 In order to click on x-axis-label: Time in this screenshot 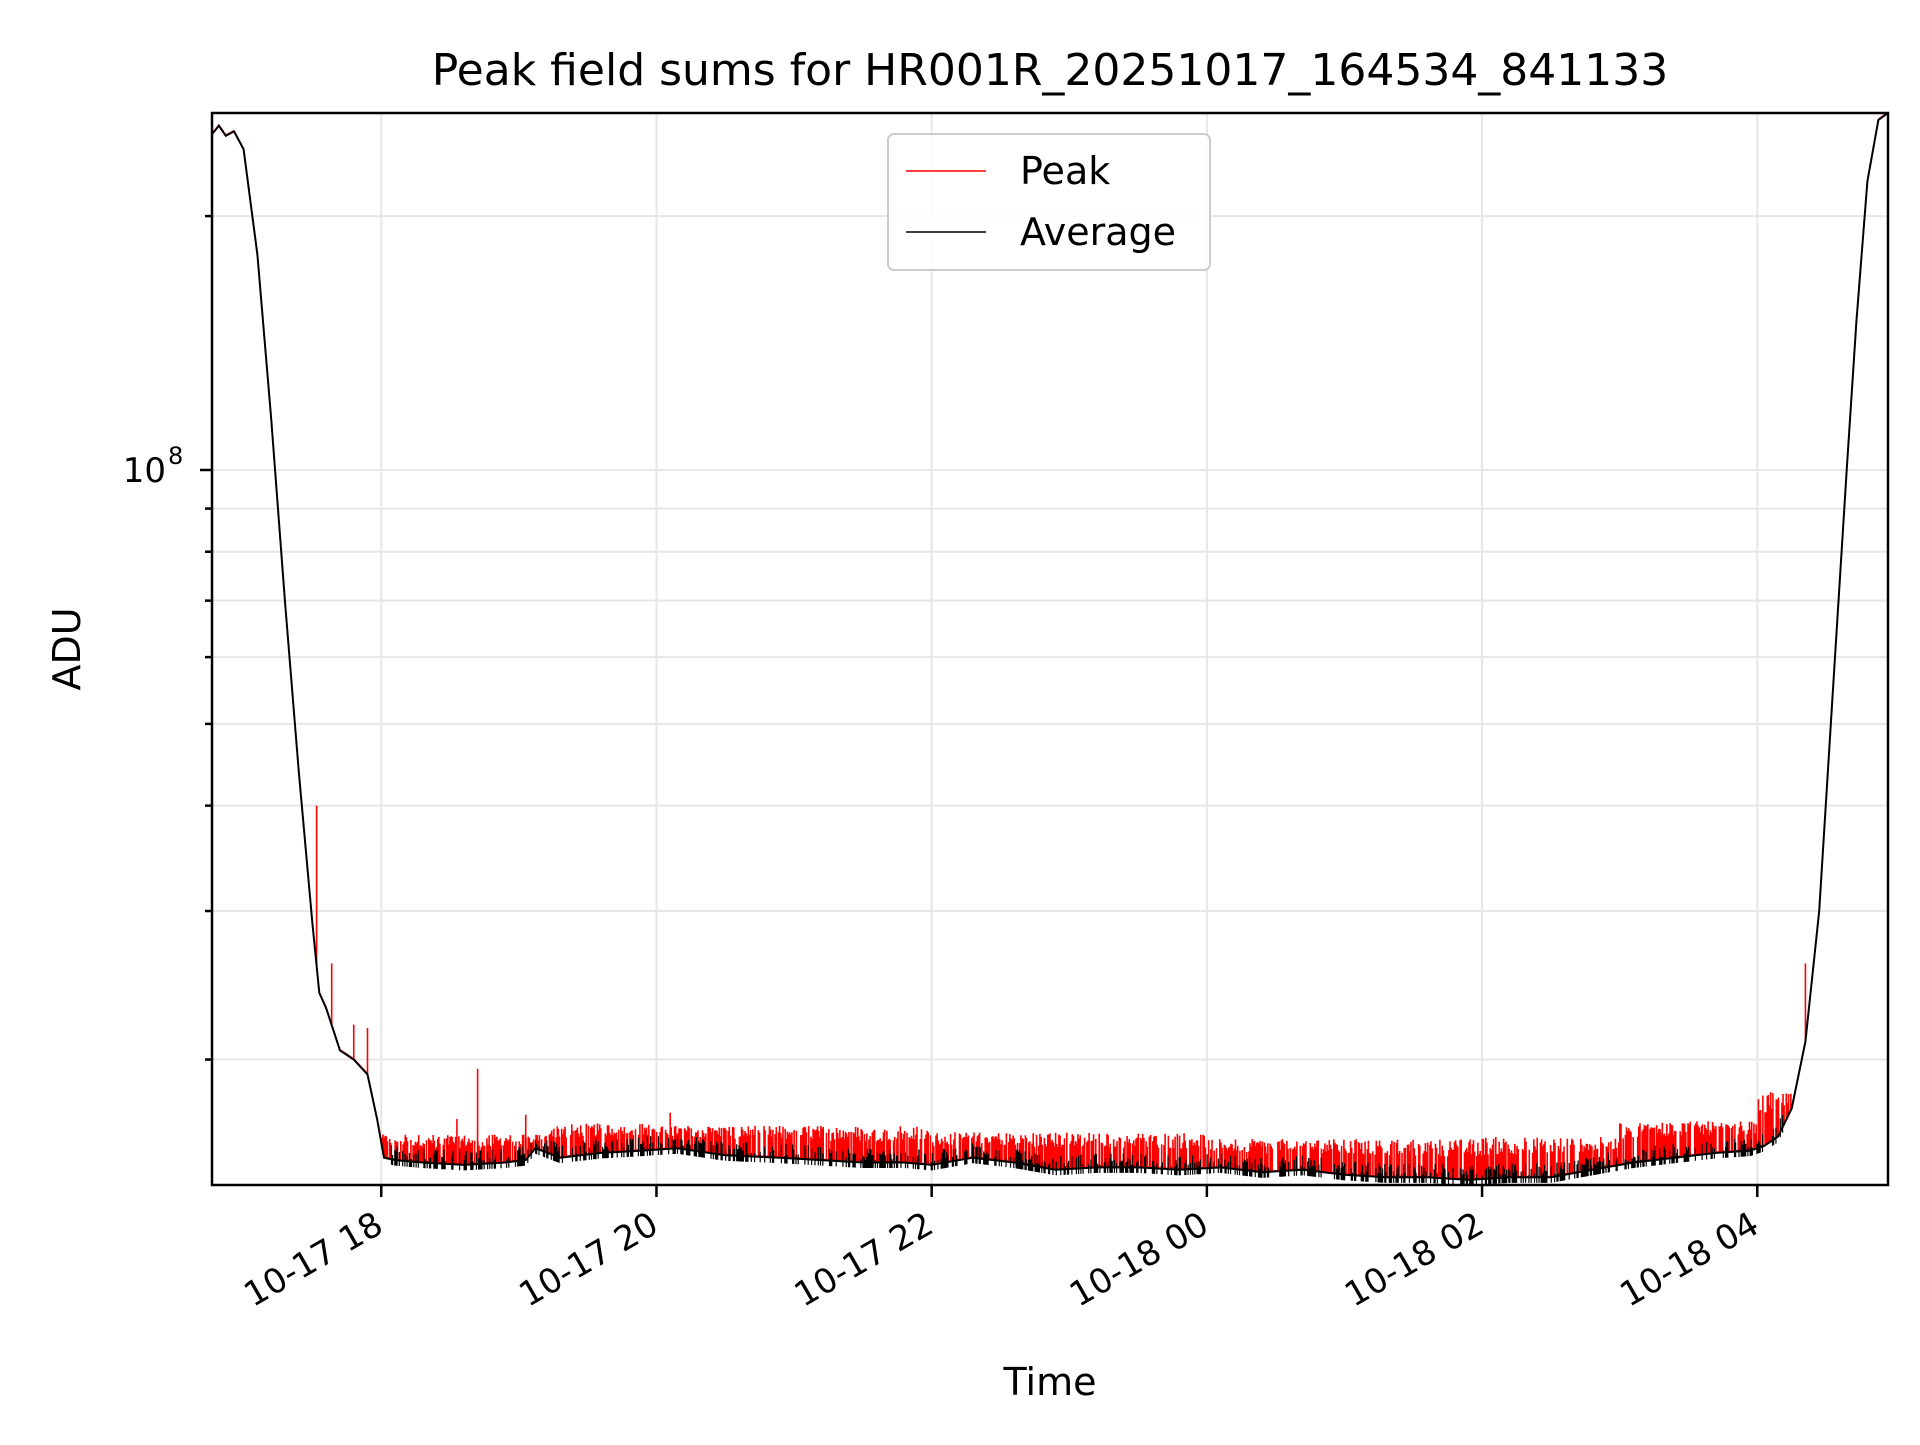, I will do `click(1050, 1382)`.